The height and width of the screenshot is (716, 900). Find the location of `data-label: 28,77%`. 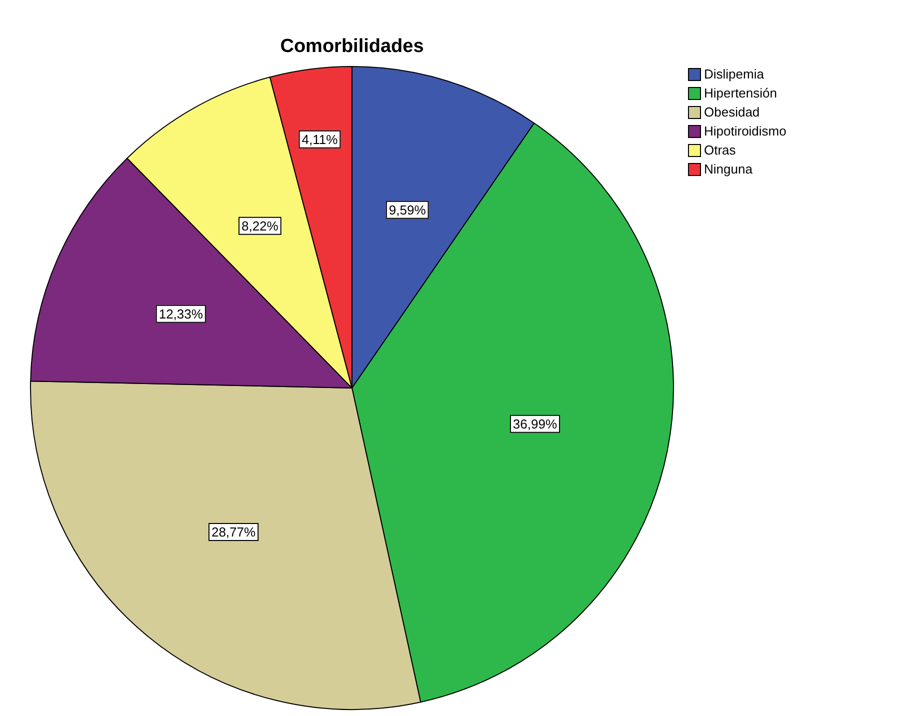

data-label: 28,77% is located at coordinates (233, 532).